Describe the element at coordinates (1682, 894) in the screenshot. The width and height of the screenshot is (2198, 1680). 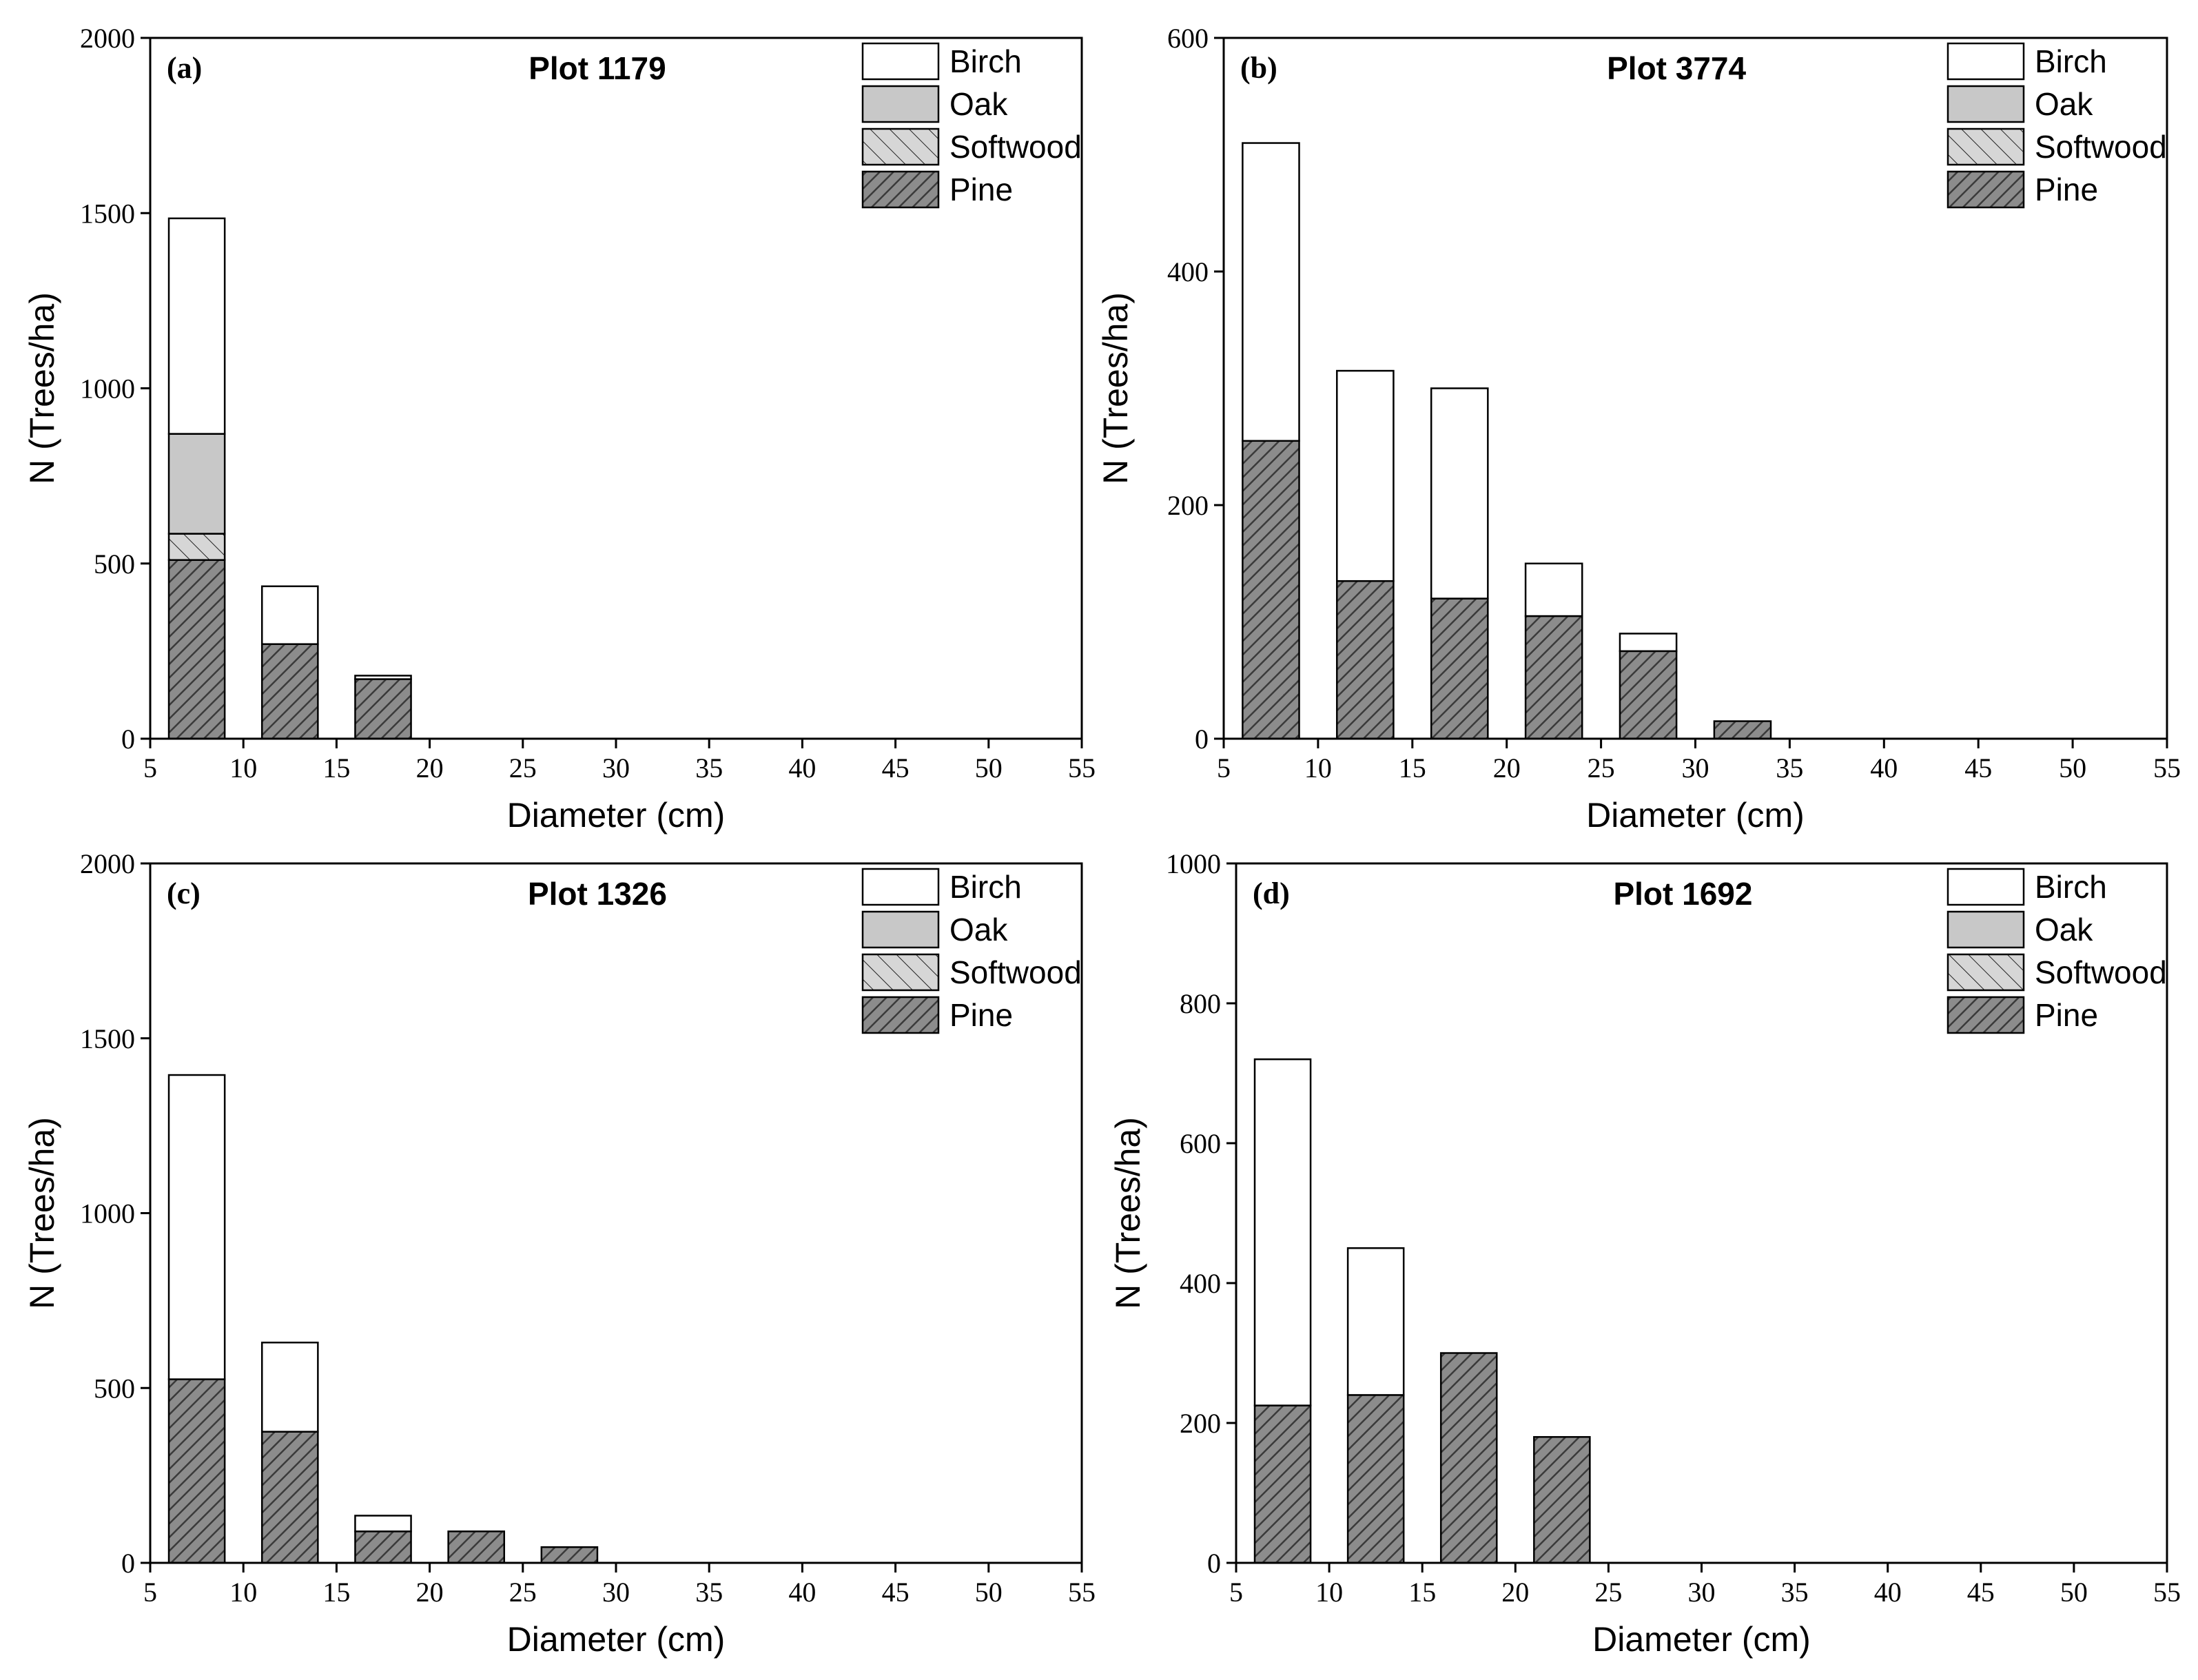
I see `chart-title: Plot 1692` at that location.